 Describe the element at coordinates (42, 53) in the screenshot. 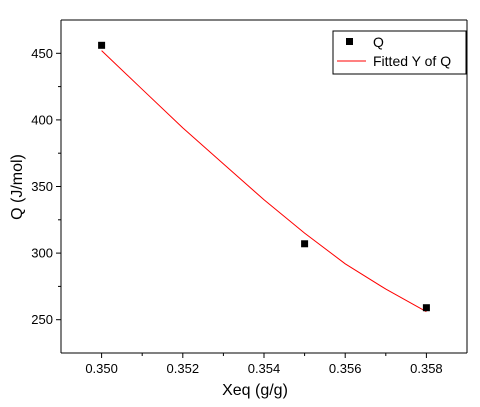

I see `y-tick-label: 450` at that location.